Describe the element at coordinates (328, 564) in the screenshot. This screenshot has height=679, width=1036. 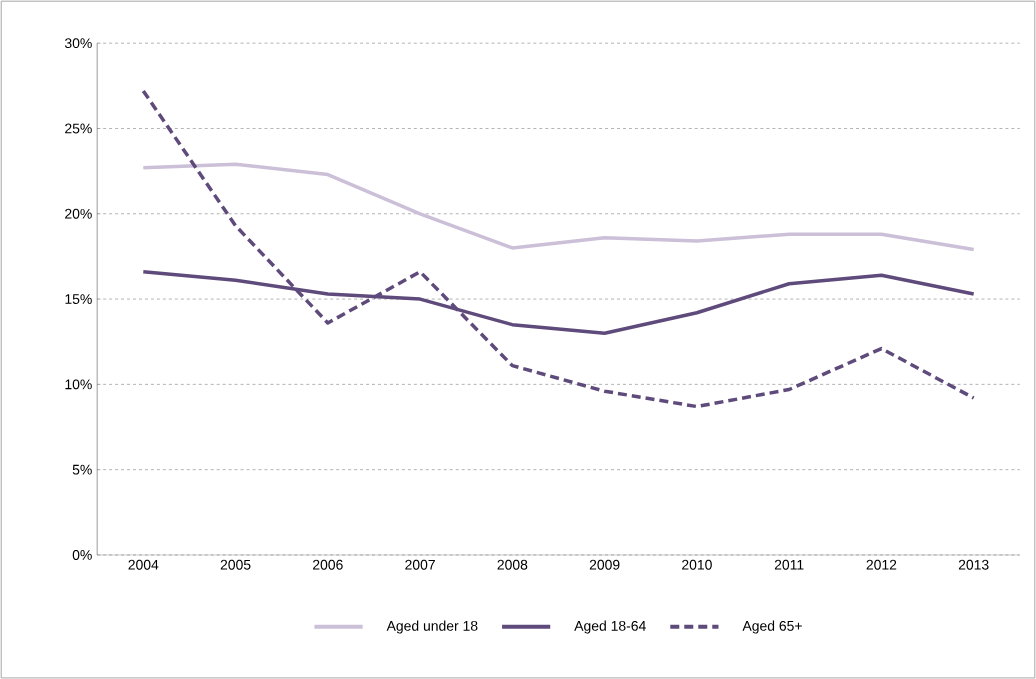
I see `x-tick-label: 2006` at that location.